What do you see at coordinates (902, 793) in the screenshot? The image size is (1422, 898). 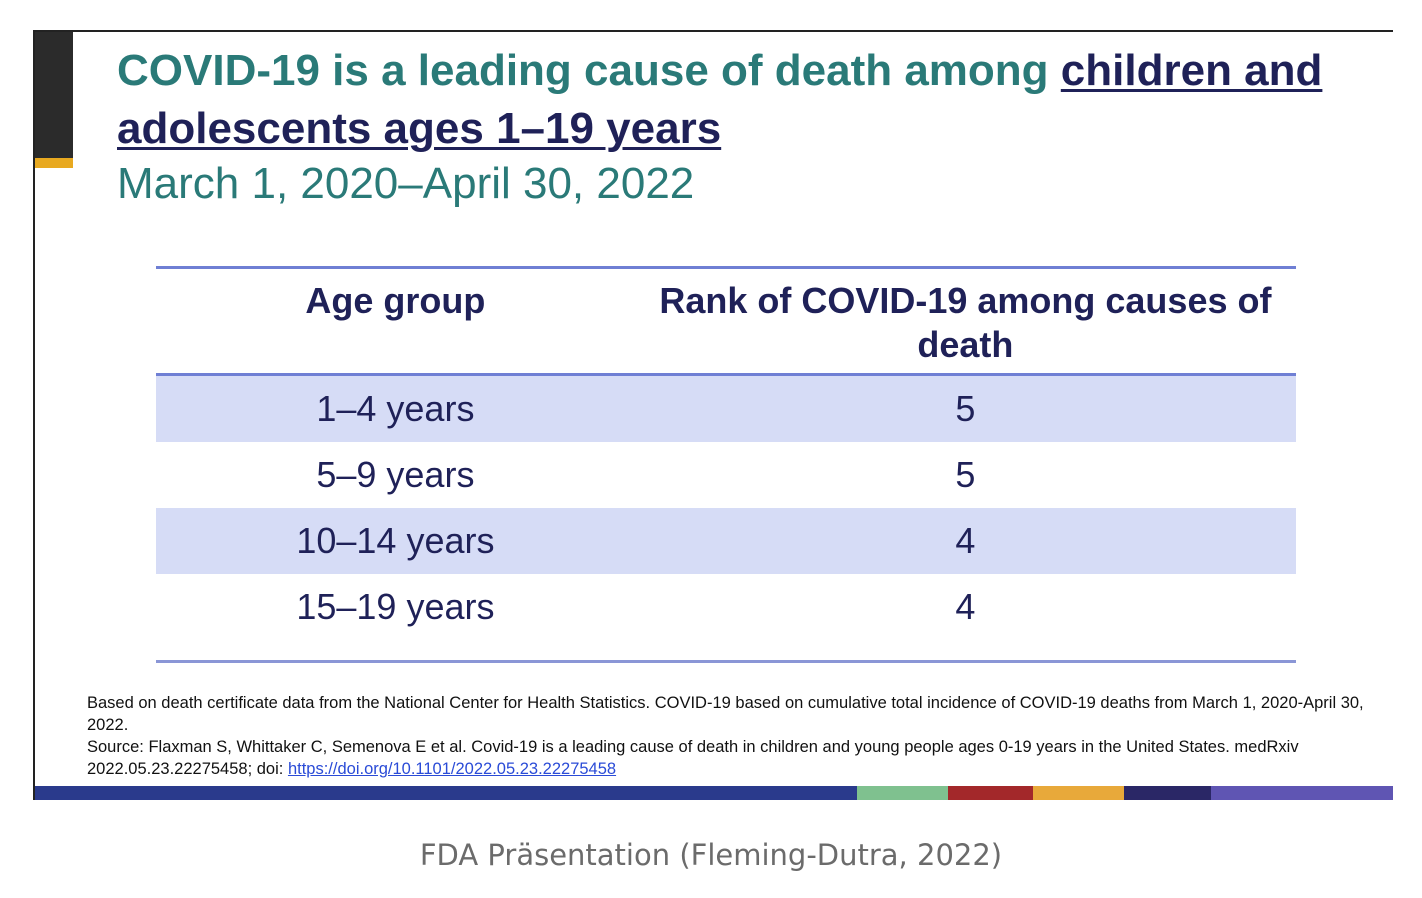 I see `stripe-segment-green` at bounding box center [902, 793].